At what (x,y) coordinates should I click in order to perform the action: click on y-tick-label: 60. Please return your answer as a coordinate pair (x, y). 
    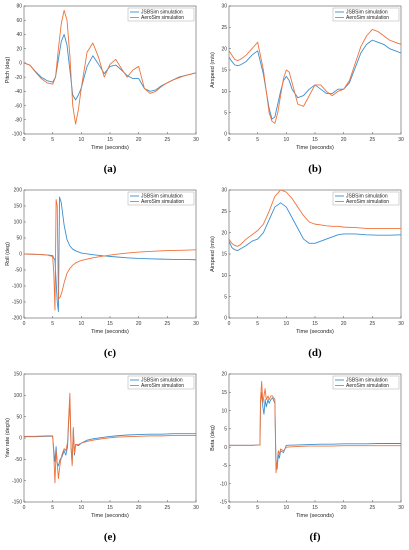
    Looking at the image, I should click on (19, 21).